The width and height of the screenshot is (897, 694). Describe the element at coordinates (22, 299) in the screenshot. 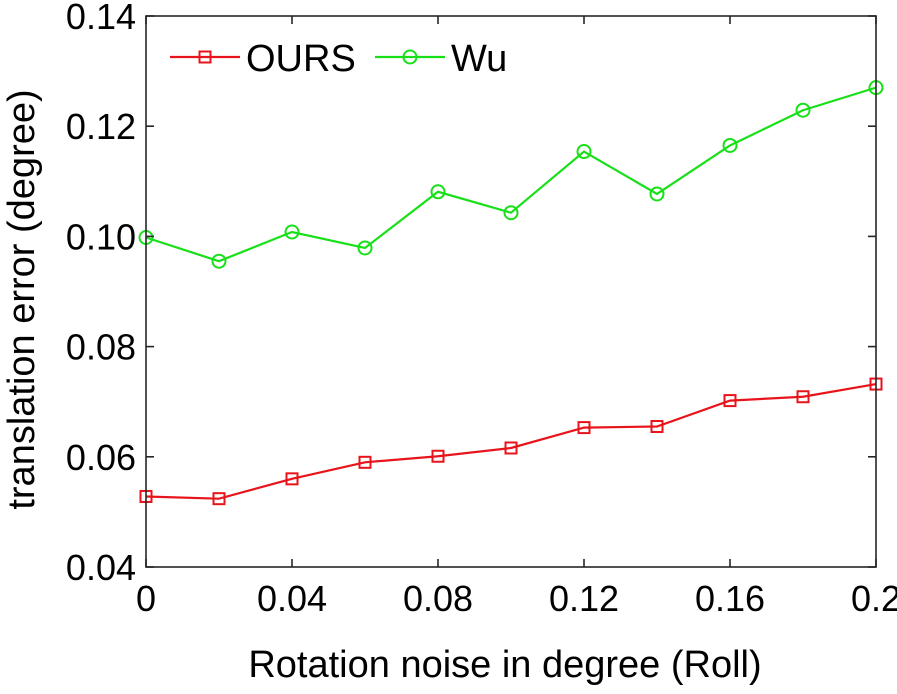

I see `y-axis-label: translation error (degree)` at that location.